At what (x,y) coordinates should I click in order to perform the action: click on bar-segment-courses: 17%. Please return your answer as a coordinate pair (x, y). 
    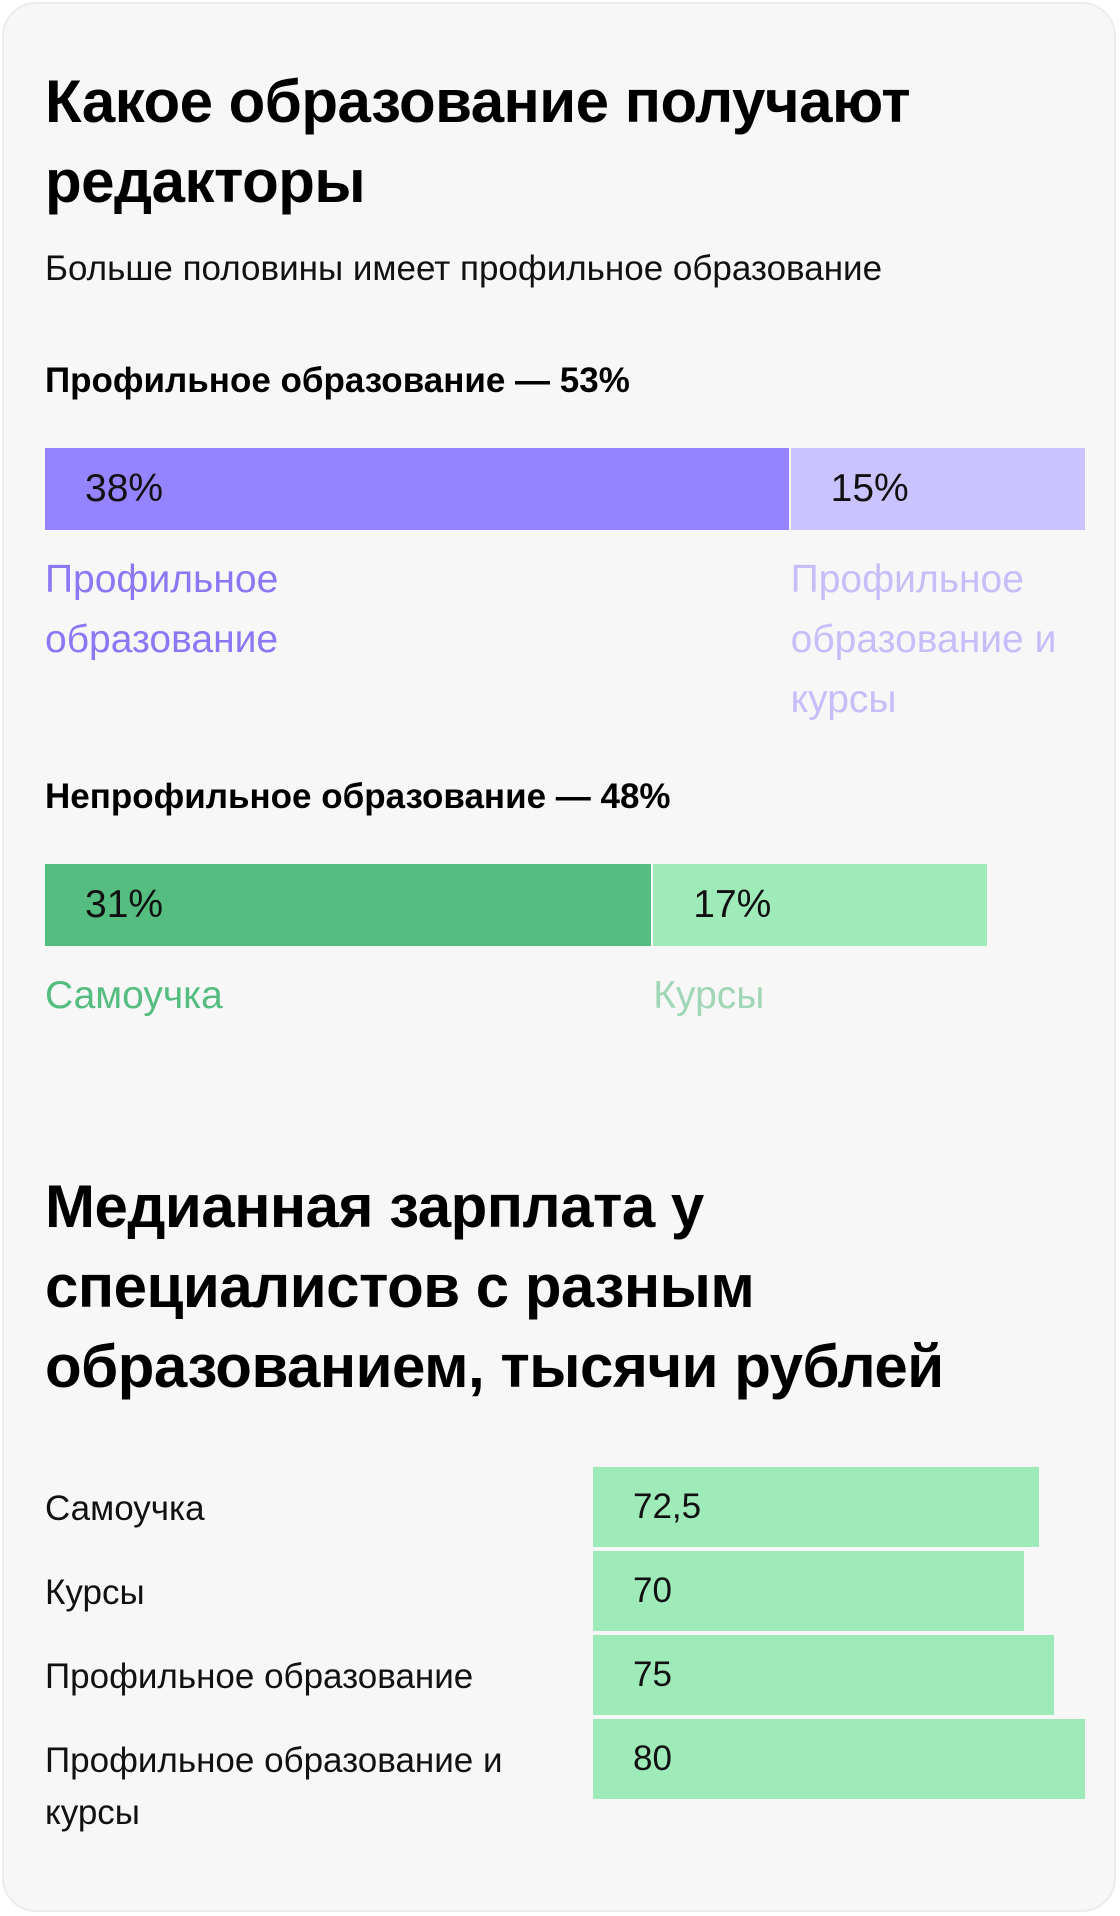
    Looking at the image, I should click on (820, 905).